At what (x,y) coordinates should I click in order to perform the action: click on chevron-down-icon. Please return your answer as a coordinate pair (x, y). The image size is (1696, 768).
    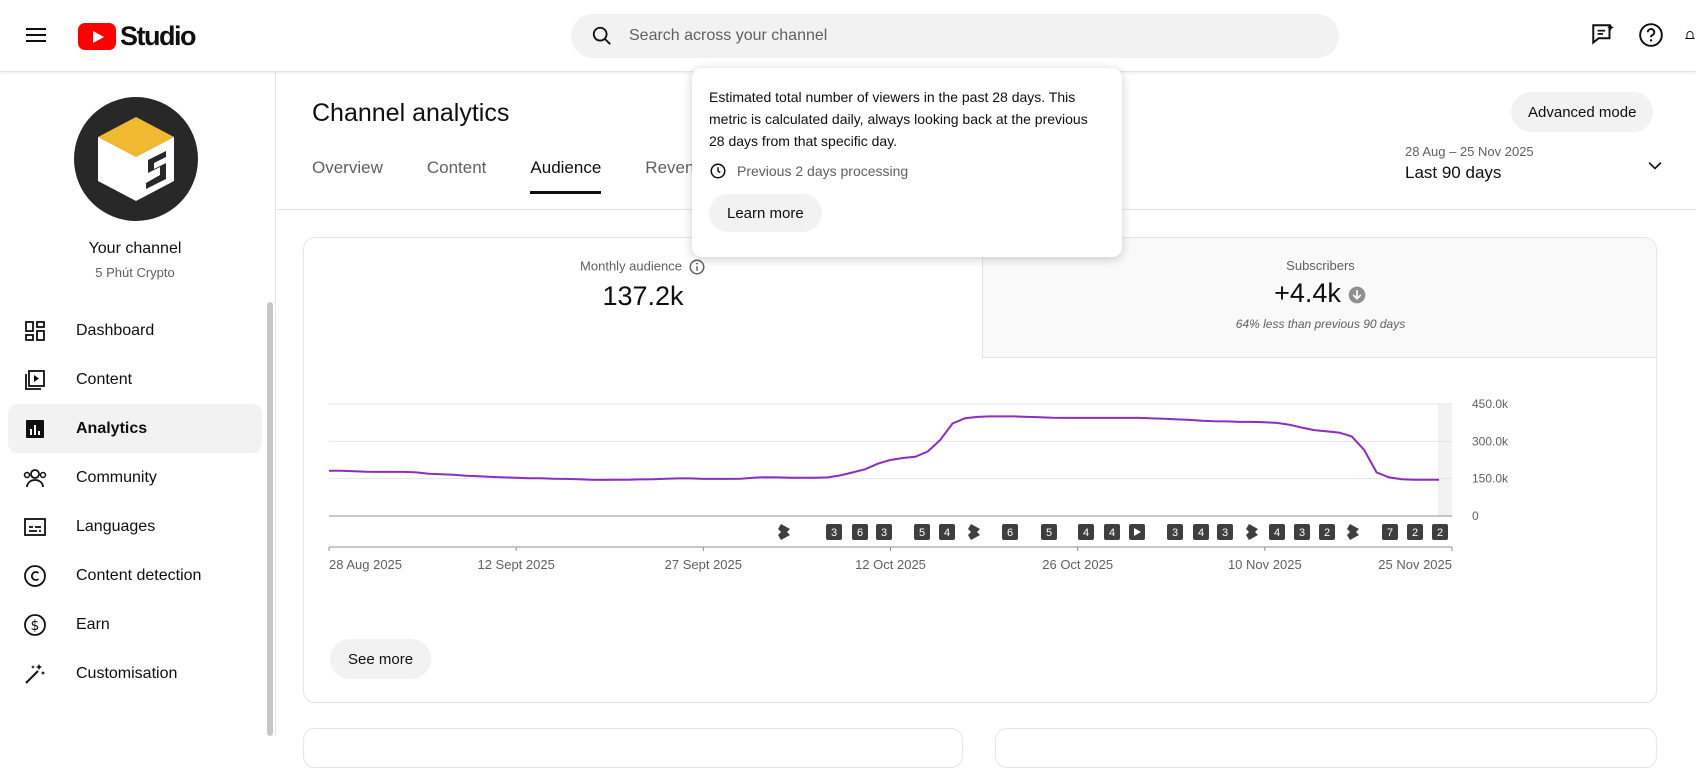
    Looking at the image, I should click on (1655, 166).